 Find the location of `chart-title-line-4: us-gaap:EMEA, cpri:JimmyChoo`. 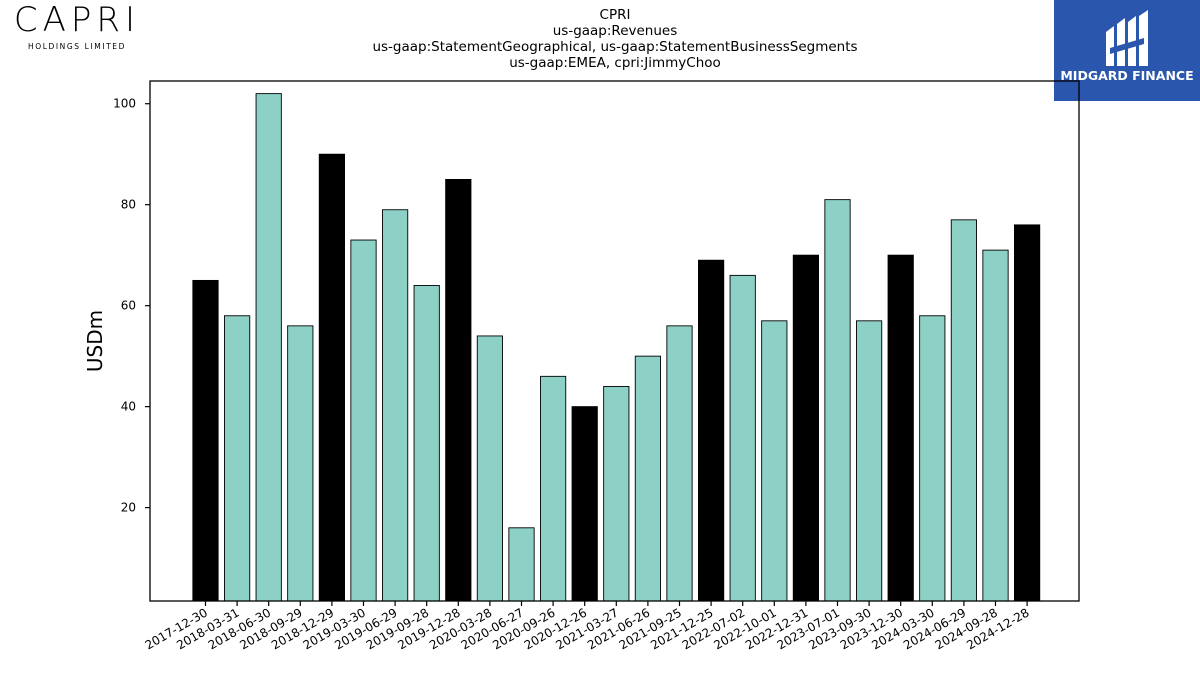

chart-title-line-4: us-gaap:EMEA, cpri:JimmyChoo is located at coordinates (615, 63).